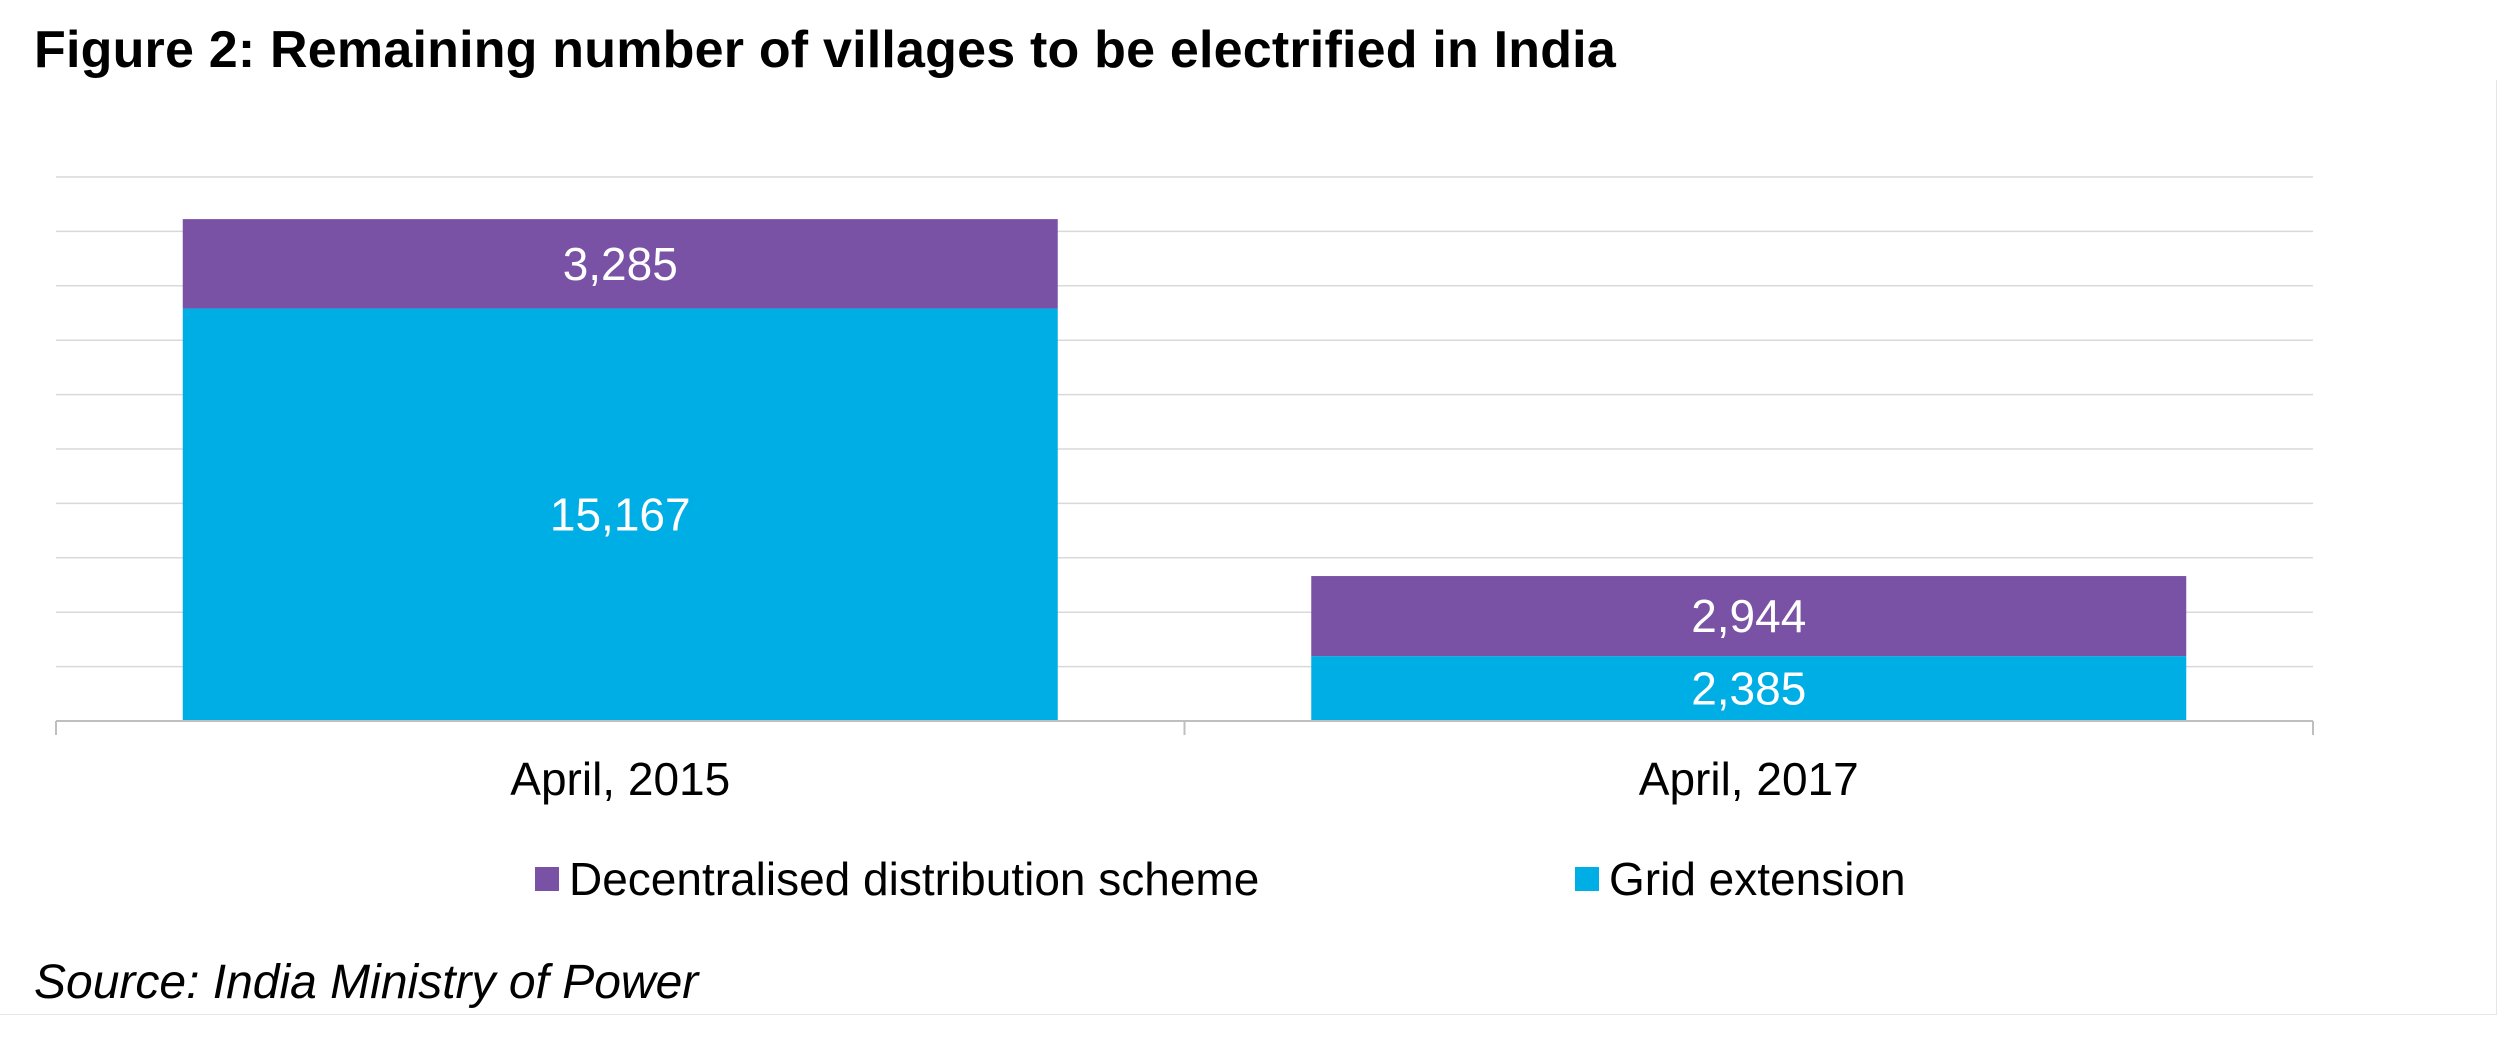 The width and height of the screenshot is (2505, 1044). I want to click on data-label-decentralised: 2,944, so click(1748, 616).